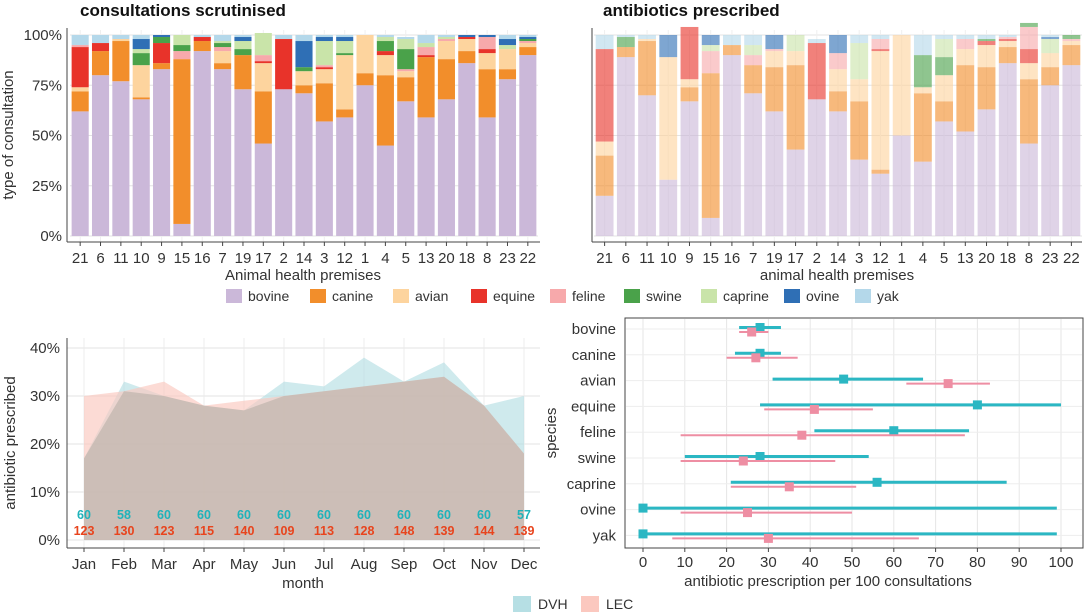 The image size is (1084, 614). I want to click on legend-label-avian: avian, so click(431, 296).